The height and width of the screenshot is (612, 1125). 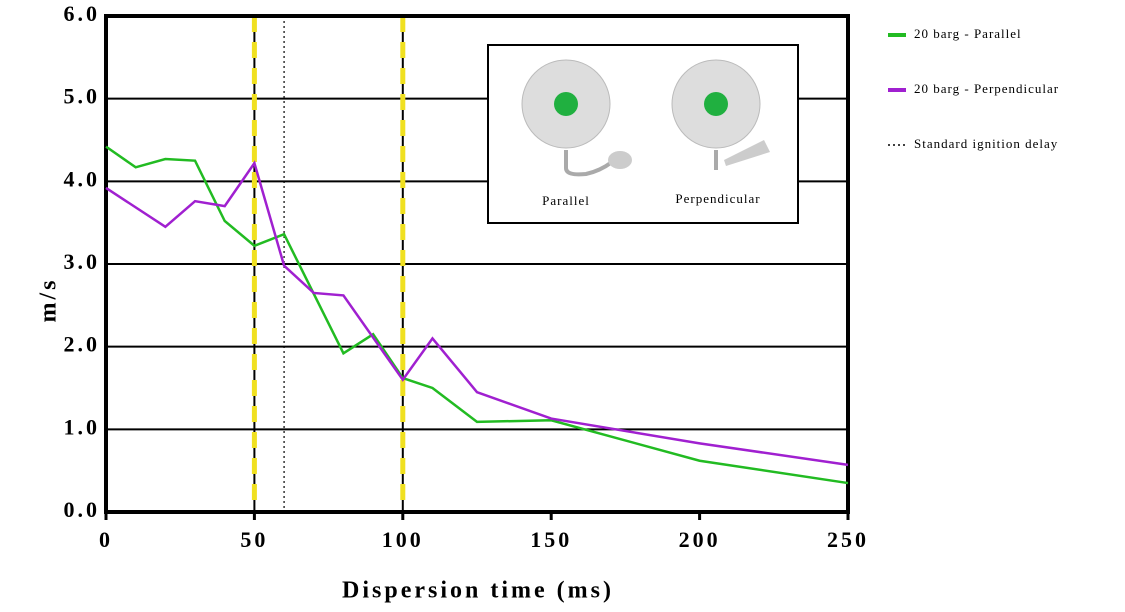 What do you see at coordinates (82, 13) in the screenshot?
I see `y-tick-label: 6.0` at bounding box center [82, 13].